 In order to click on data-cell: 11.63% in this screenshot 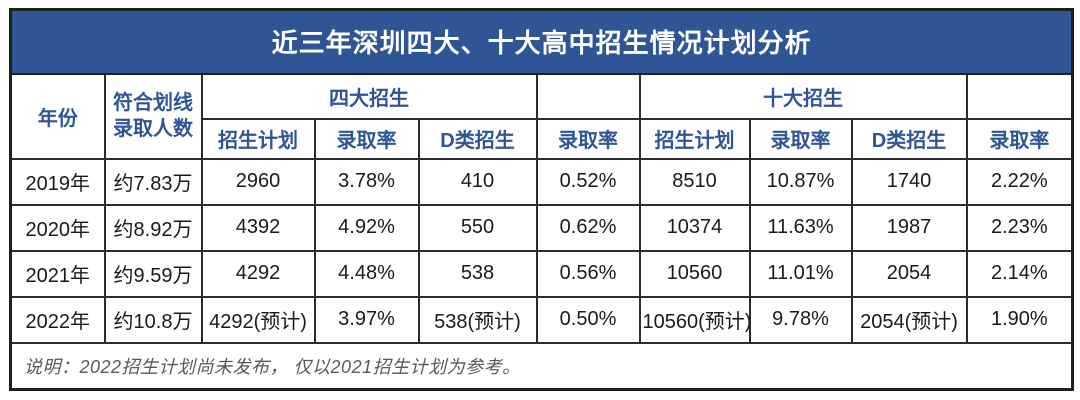, I will do `click(800, 227)`.